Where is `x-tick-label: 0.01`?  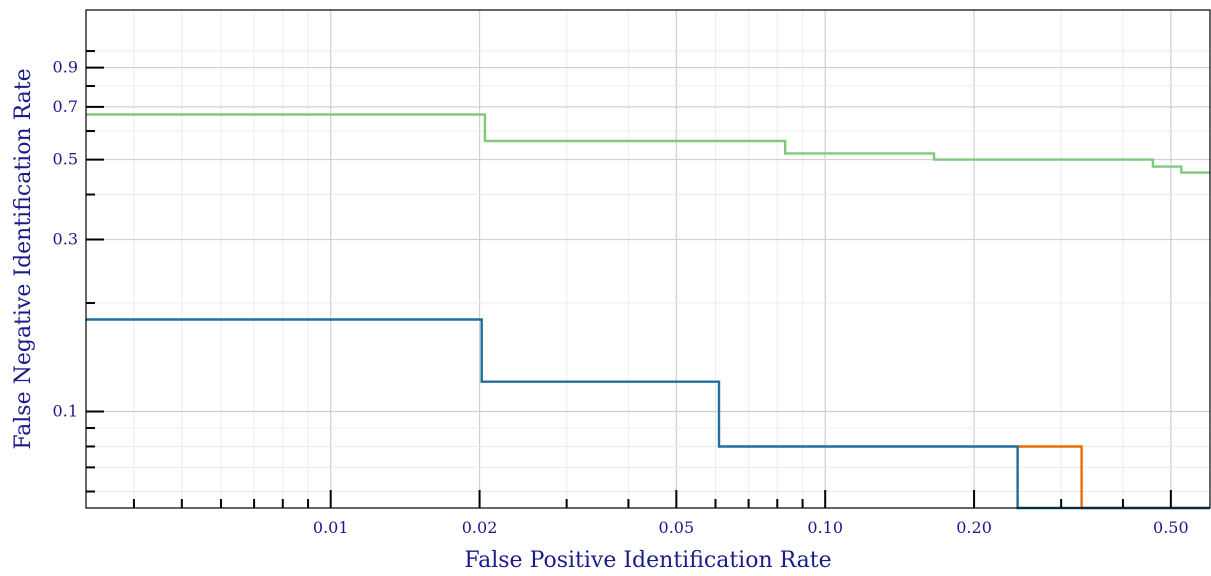
x-tick-label: 0.01 is located at coordinates (331, 527).